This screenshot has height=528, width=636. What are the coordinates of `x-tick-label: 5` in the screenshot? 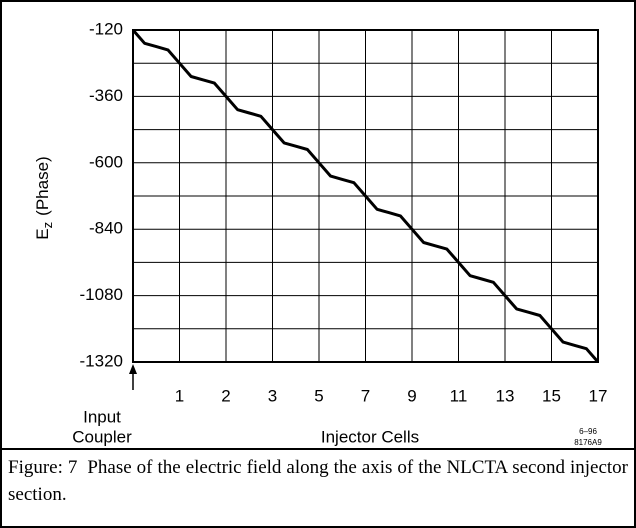 It's located at (318, 395).